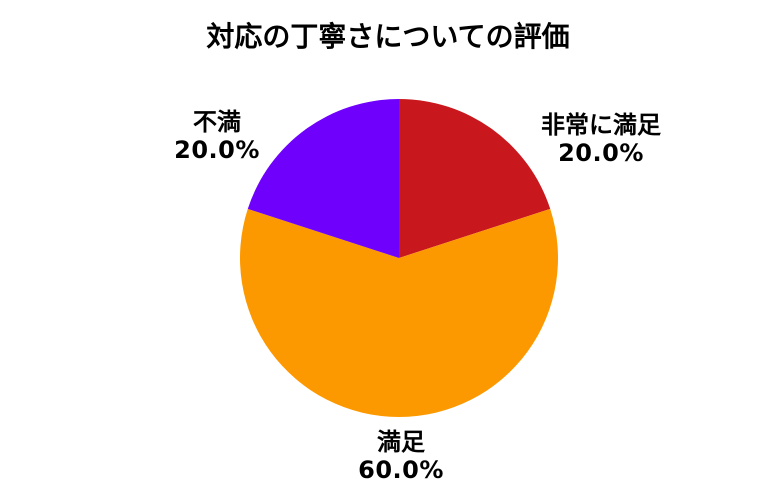 The height and width of the screenshot is (500, 780). What do you see at coordinates (388, 36) in the screenshot?
I see `chart-title: 対応の丁寧さについての評価` at bounding box center [388, 36].